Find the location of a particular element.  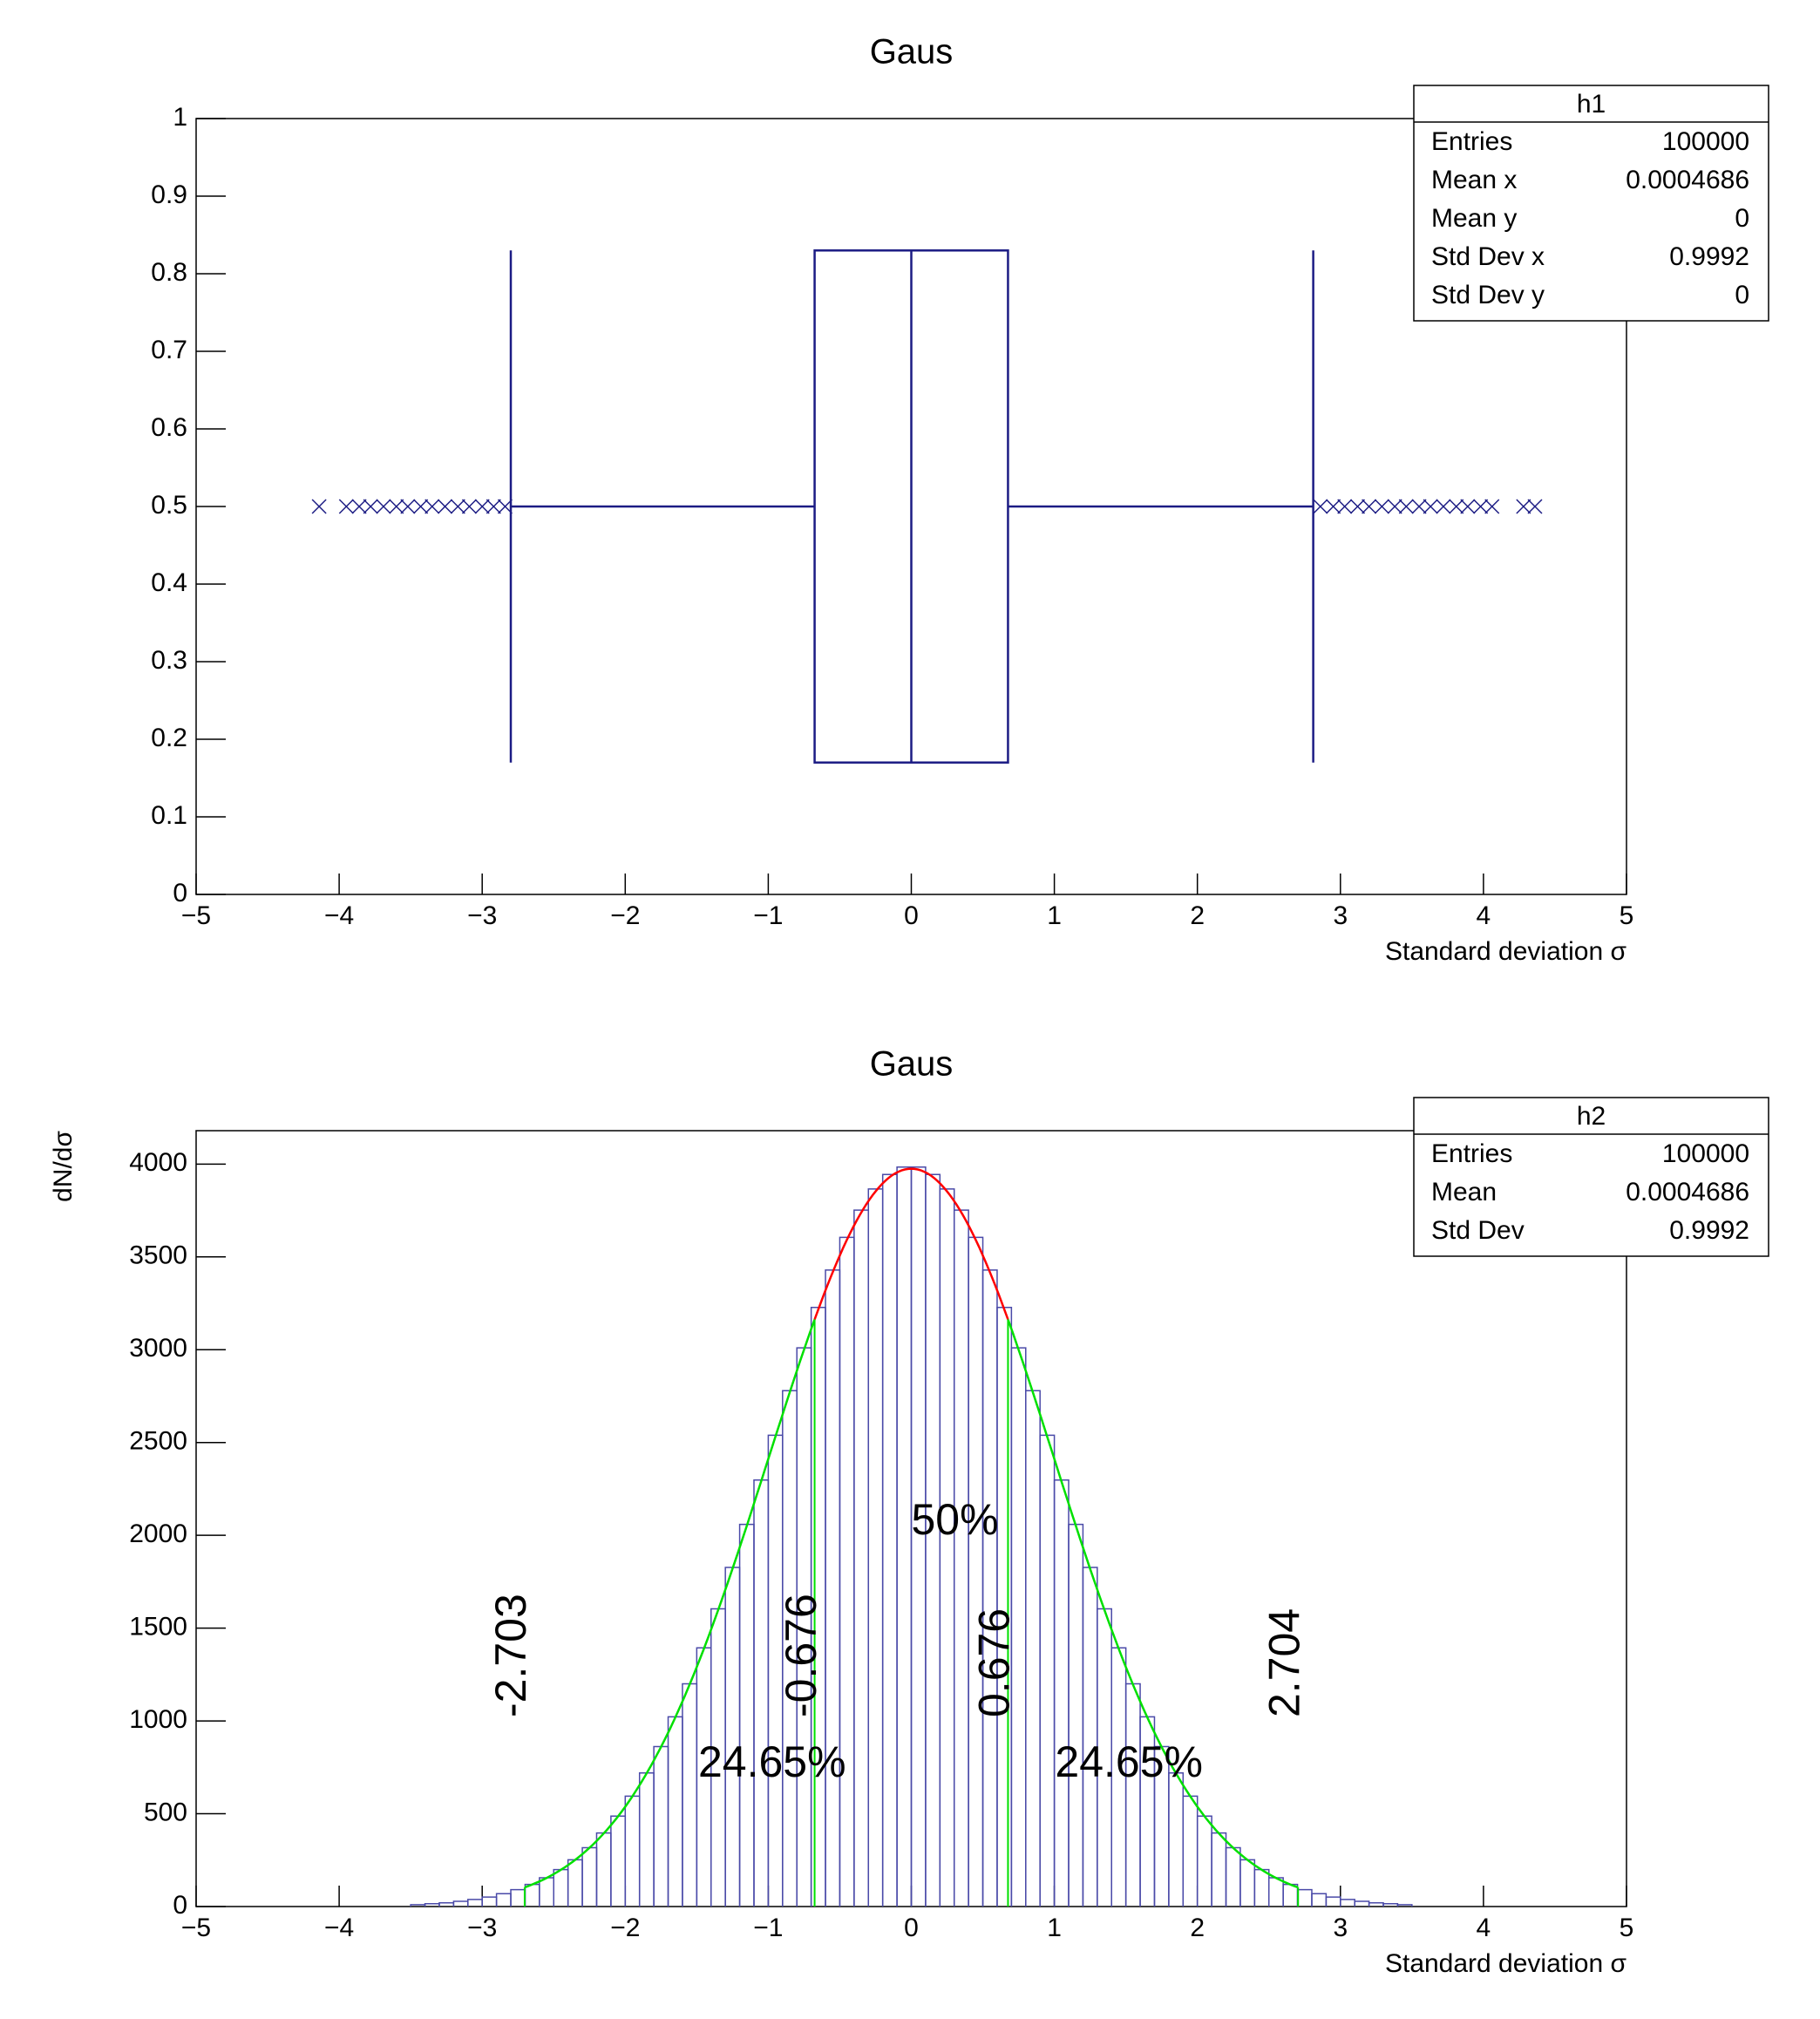

y-tick-label: 1500 is located at coordinates (158, 1627).